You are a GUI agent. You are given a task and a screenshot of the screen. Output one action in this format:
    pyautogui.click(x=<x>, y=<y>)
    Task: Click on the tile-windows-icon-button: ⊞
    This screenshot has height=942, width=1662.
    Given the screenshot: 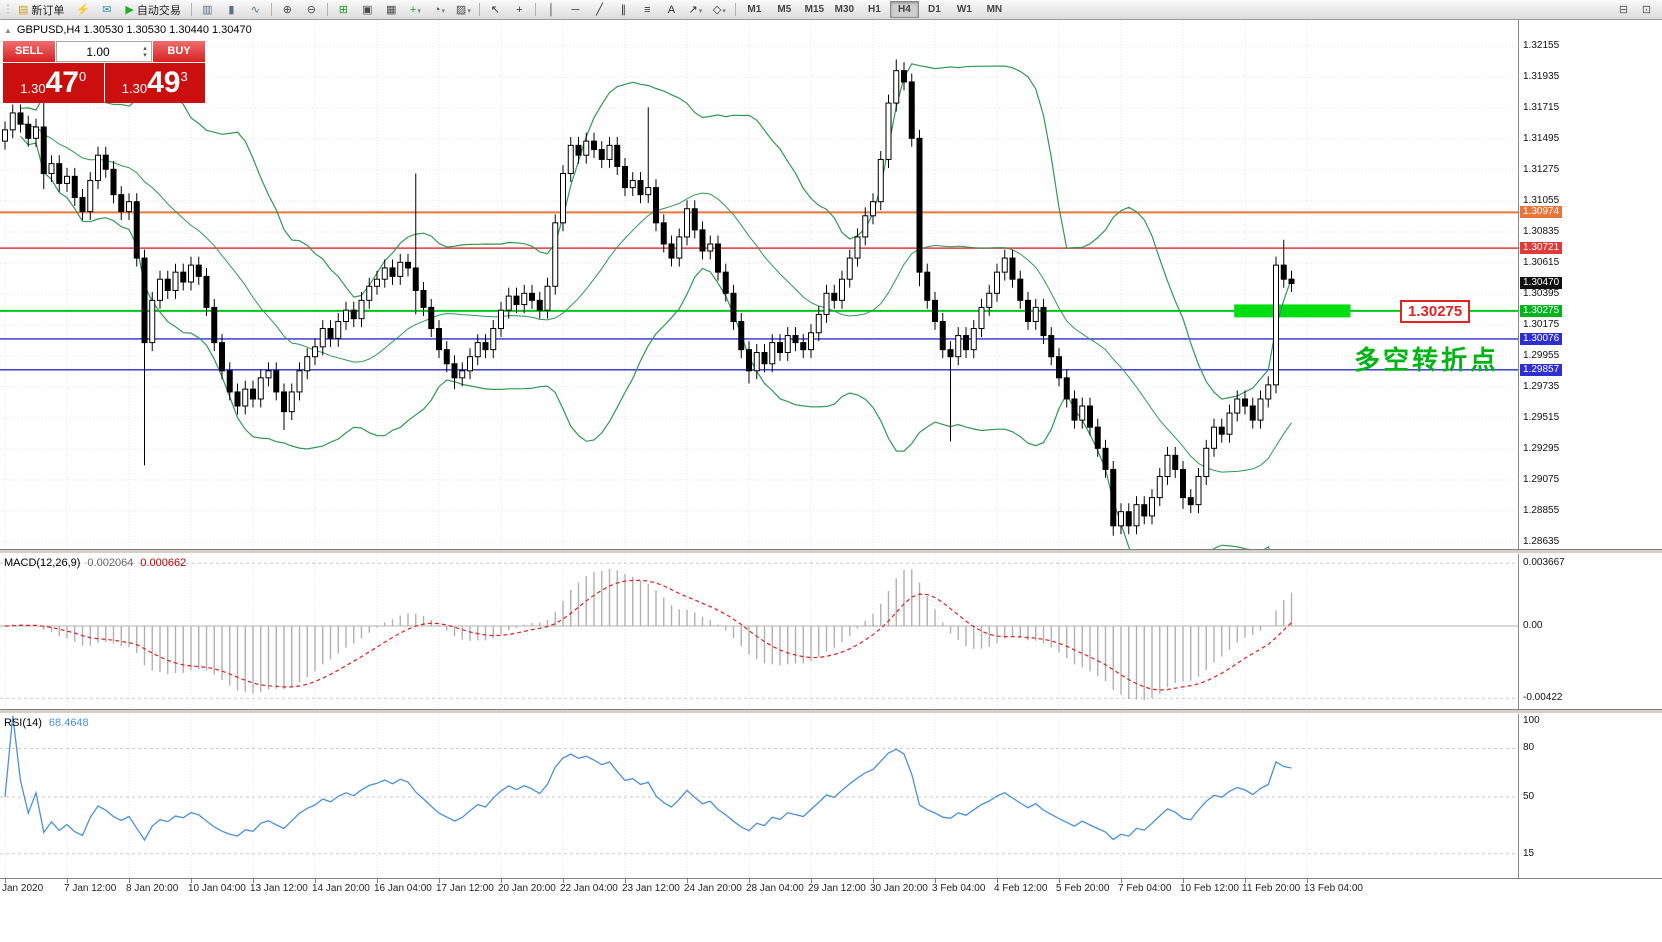 What is the action you would take?
    pyautogui.click(x=343, y=10)
    